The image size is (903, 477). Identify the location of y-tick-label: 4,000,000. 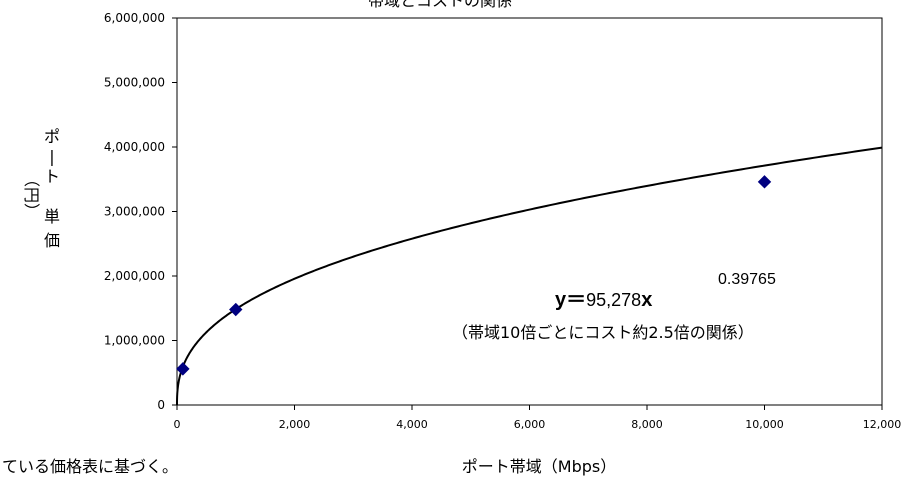
(134, 147).